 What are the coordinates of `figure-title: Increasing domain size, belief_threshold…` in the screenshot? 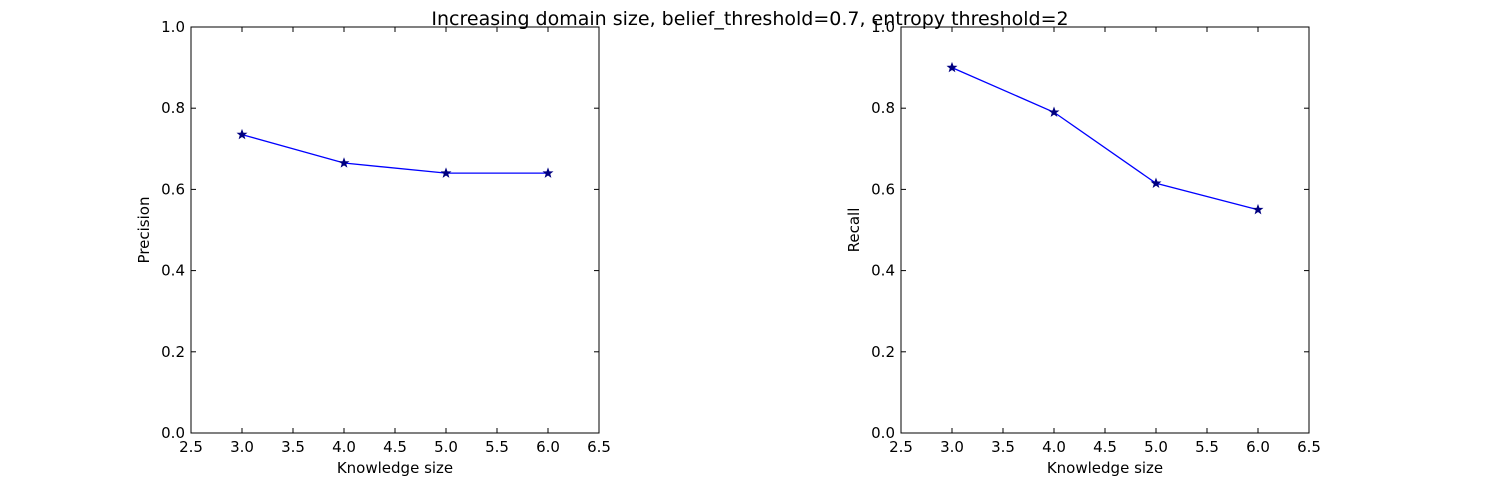 It's located at (749, 19).